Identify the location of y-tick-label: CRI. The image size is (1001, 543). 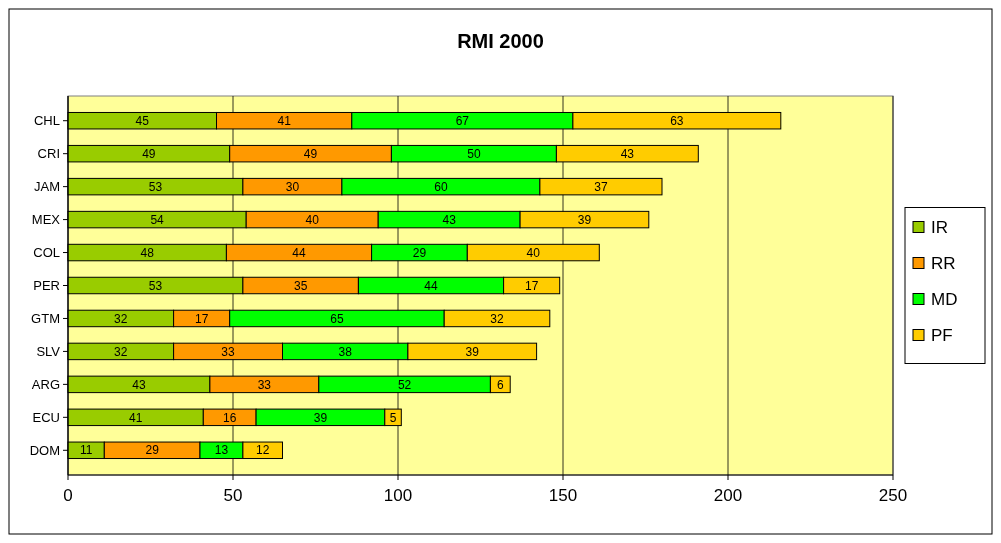
(48, 154).